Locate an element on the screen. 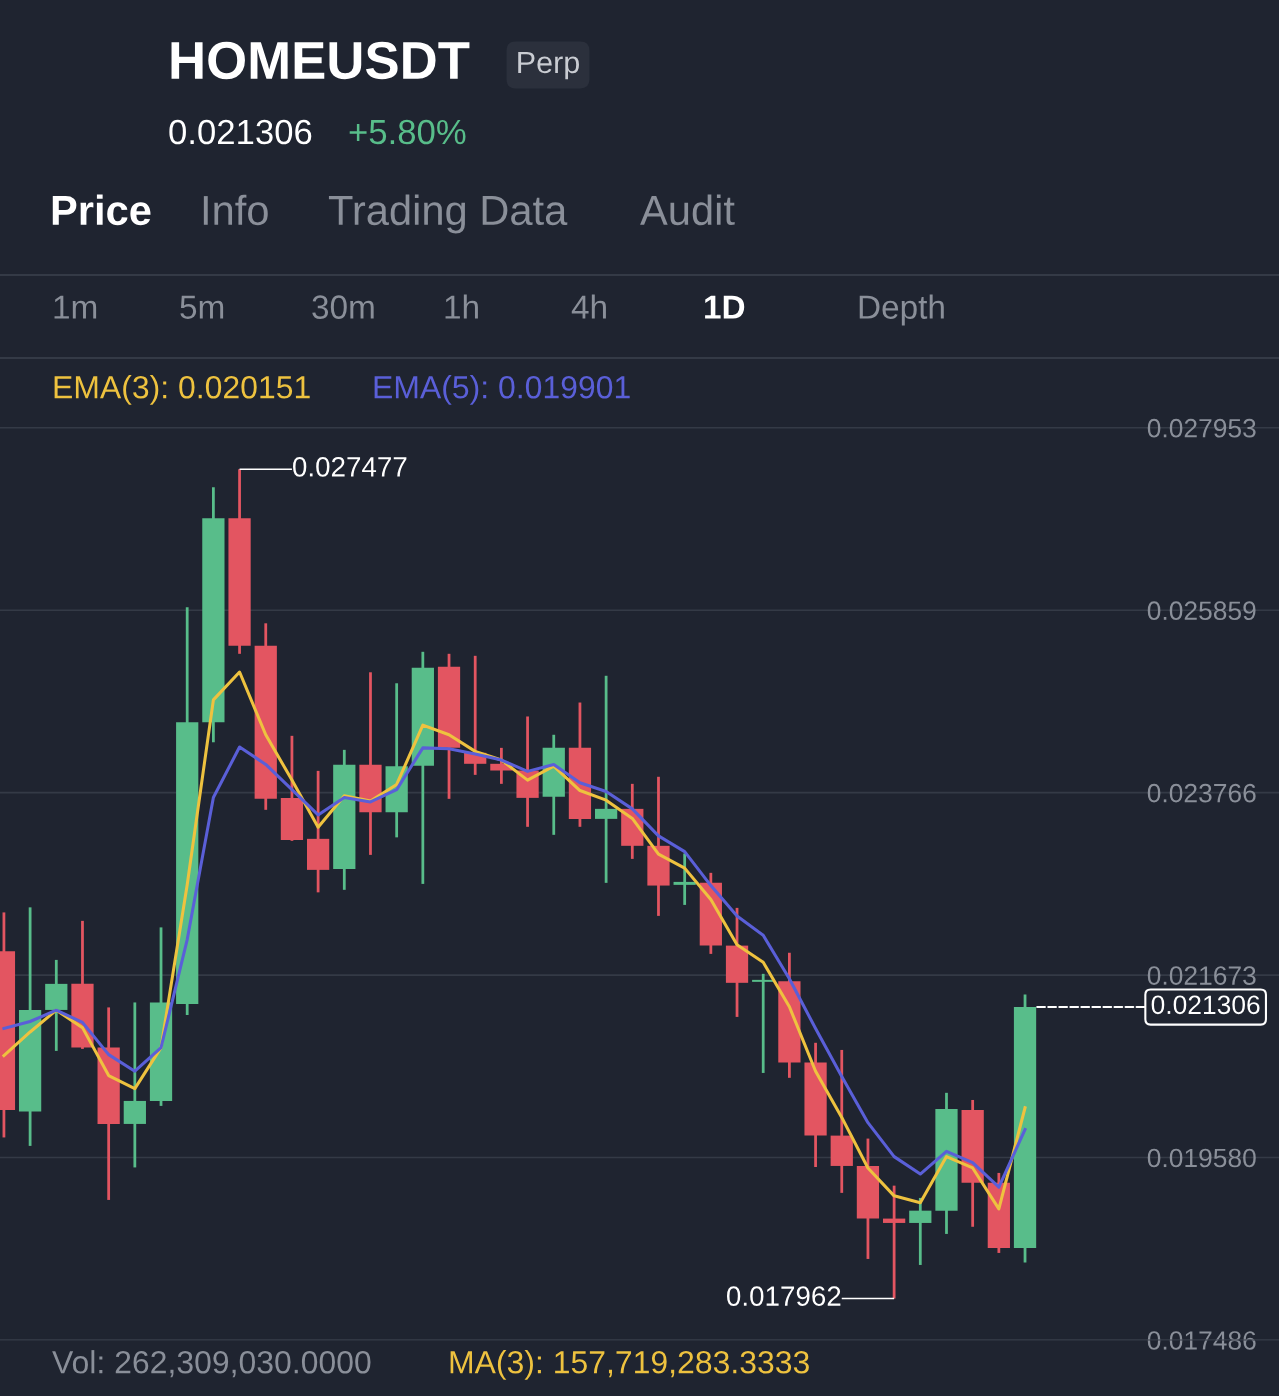 This screenshot has width=1279, height=1396. text: 1m is located at coordinates (75, 307).